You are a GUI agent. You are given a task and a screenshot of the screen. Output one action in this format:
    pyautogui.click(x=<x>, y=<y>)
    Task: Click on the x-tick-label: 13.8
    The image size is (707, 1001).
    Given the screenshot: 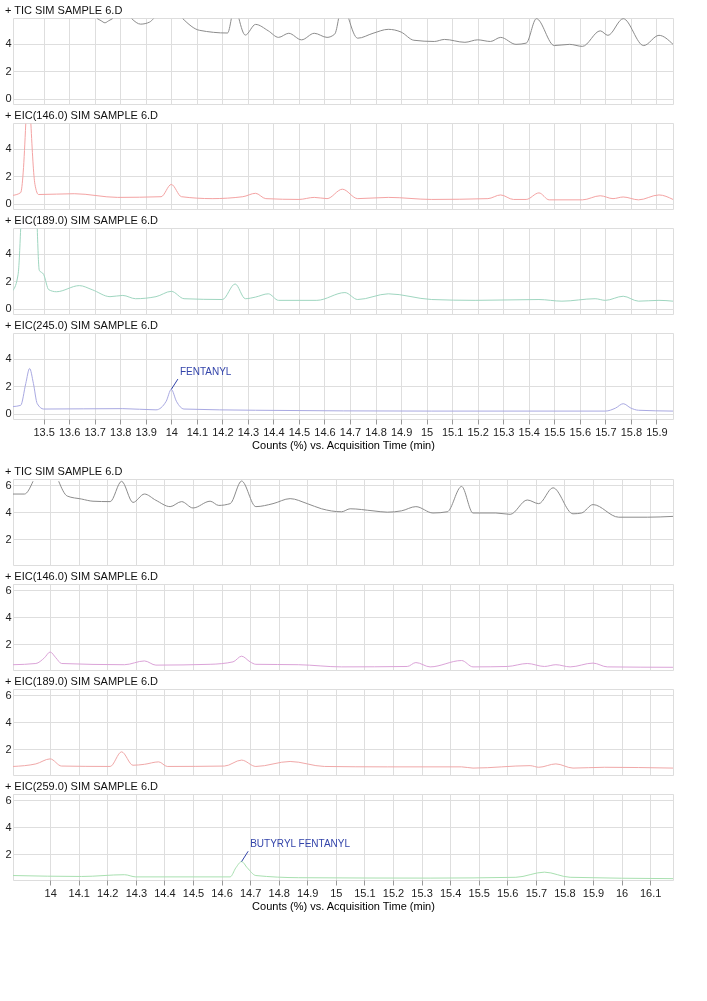 What is the action you would take?
    pyautogui.click(x=121, y=431)
    